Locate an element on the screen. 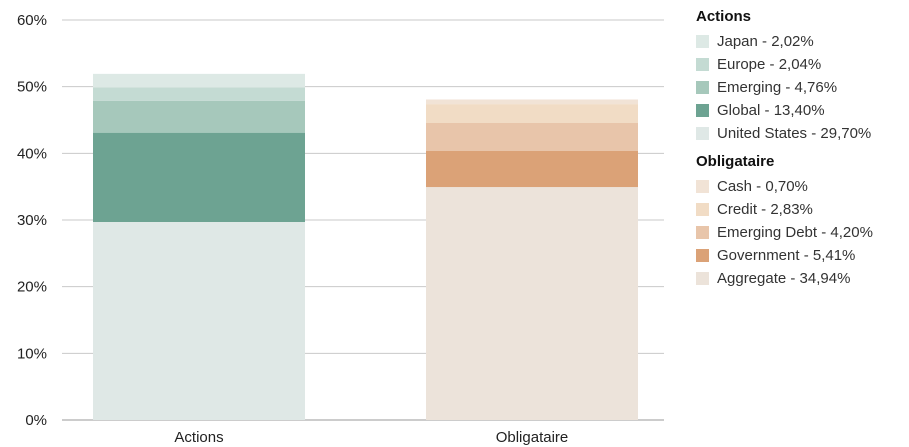  legend-item: Aggregate - 34,94% is located at coordinates (802, 278).